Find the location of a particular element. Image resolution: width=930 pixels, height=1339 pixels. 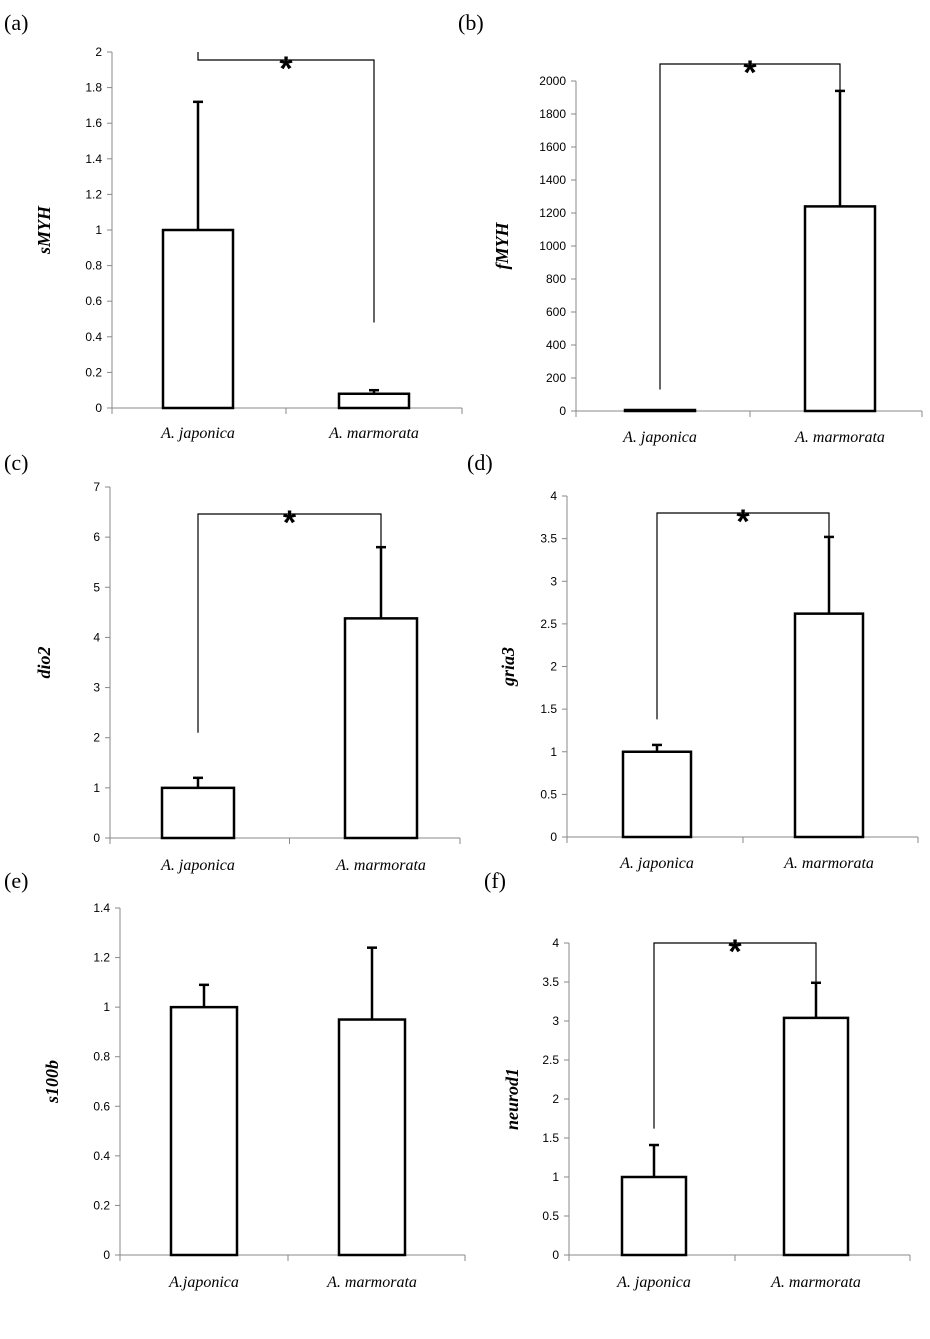

y-axis-title: fMYH is located at coordinates (502, 246).